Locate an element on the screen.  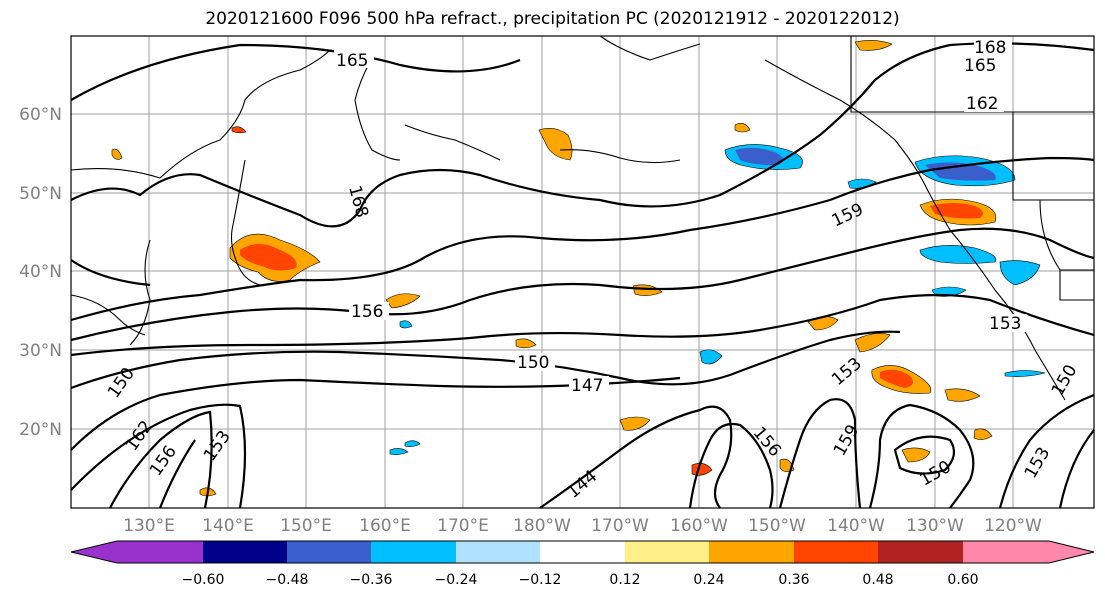
contour-label: 153 is located at coordinates (1005, 324).